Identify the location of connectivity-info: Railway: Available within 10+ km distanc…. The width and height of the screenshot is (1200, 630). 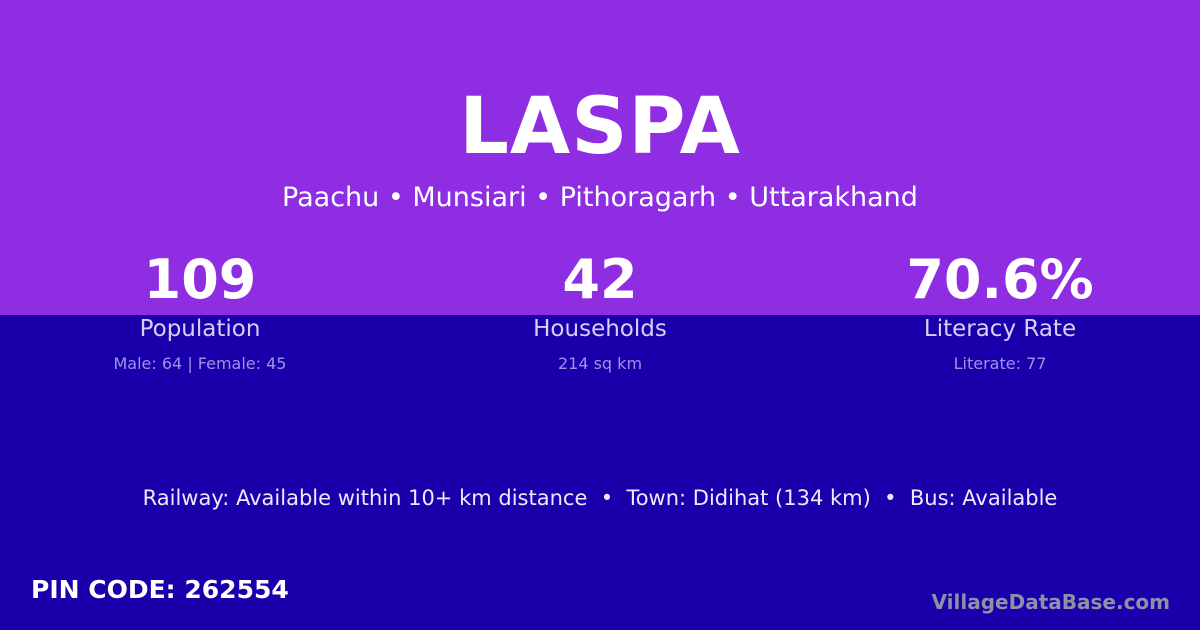
(600, 498).